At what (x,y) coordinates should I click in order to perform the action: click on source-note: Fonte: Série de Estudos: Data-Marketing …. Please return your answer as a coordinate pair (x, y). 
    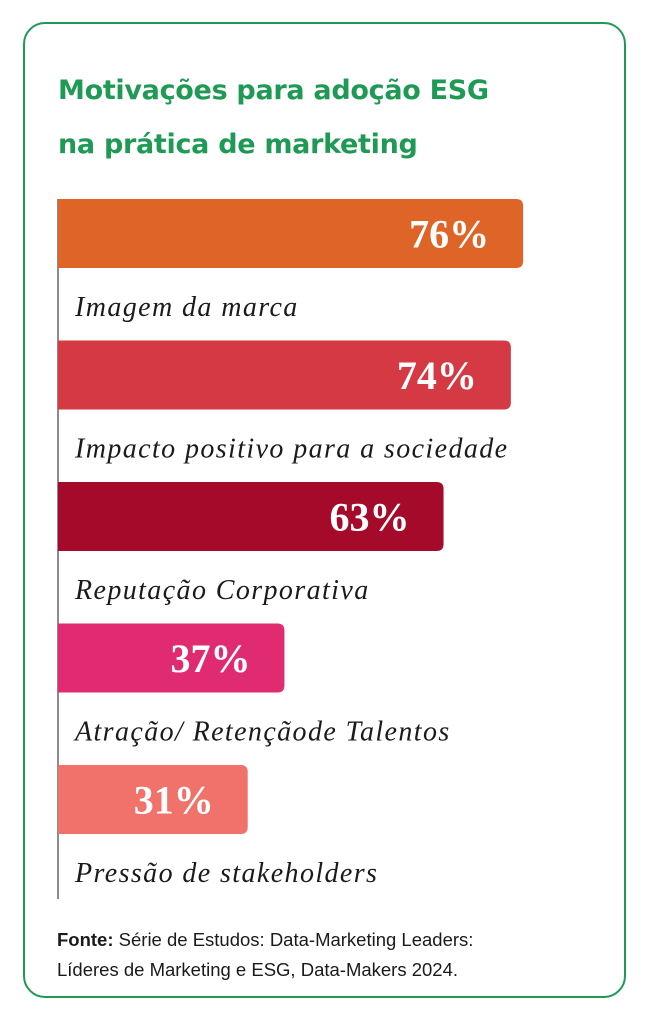
    Looking at the image, I should click on (327, 955).